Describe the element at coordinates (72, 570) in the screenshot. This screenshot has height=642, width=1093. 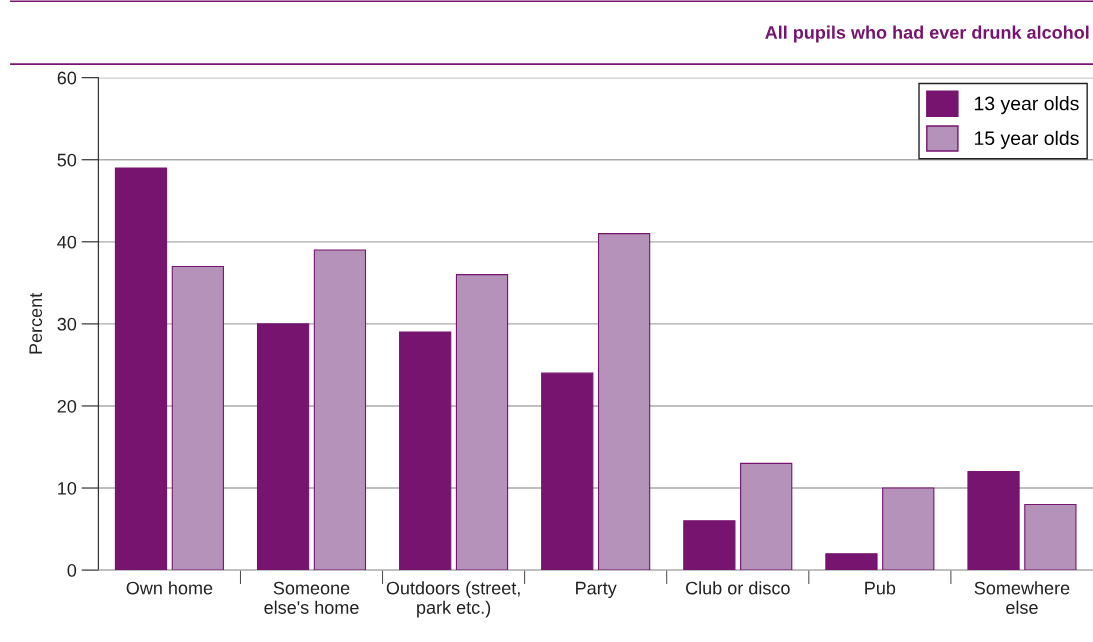
I see `y-tick-label: 0` at that location.